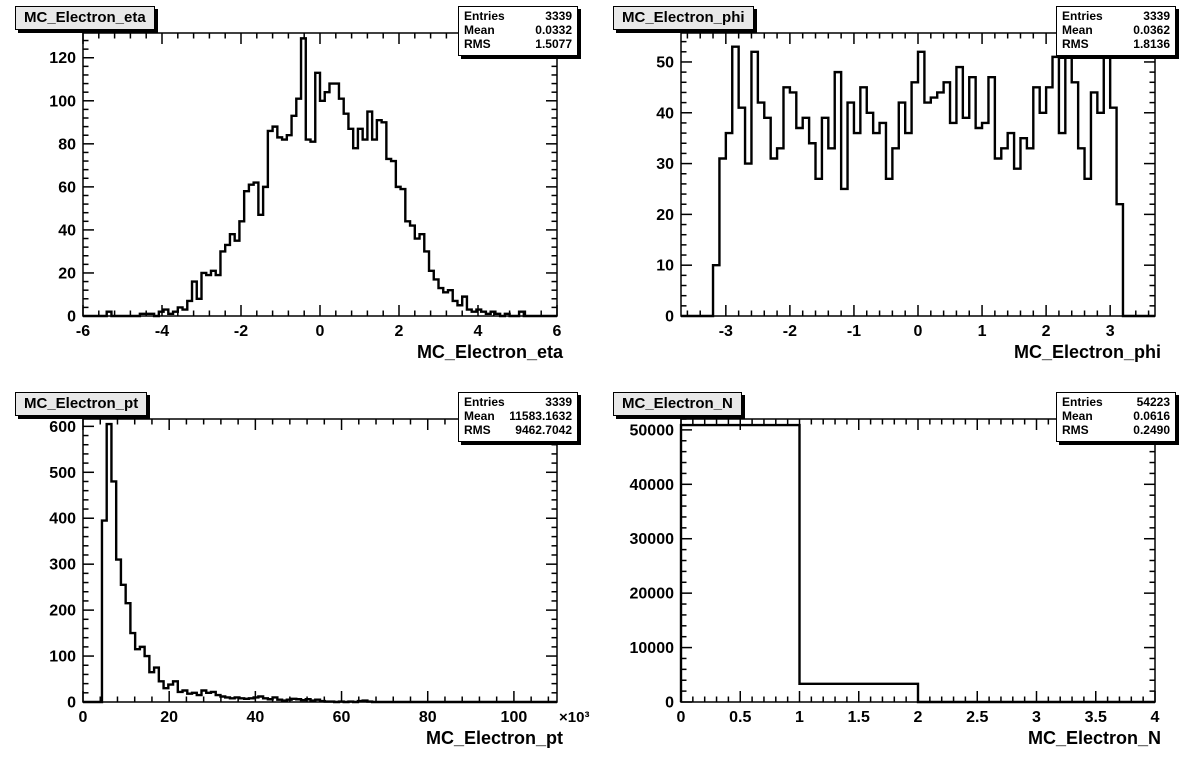  What do you see at coordinates (1153, 402) in the screenshot?
I see `stats-entries-value: 54223` at bounding box center [1153, 402].